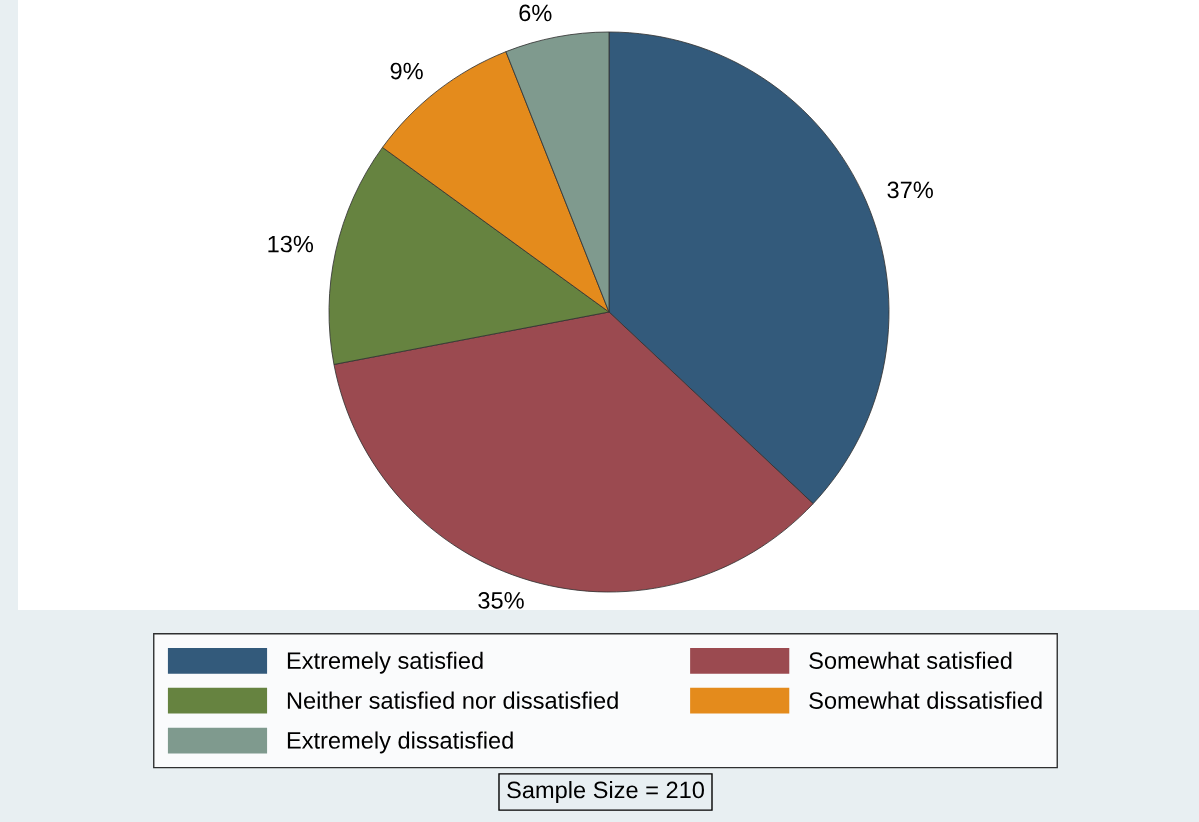  I want to click on data-label: 9%, so click(406, 71).